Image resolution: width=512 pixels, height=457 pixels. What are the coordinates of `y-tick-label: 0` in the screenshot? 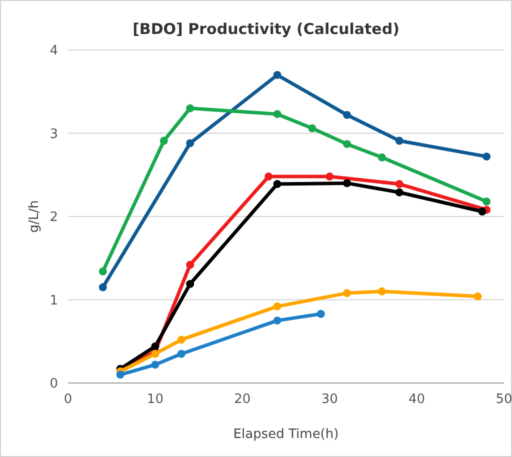 It's located at (54, 384).